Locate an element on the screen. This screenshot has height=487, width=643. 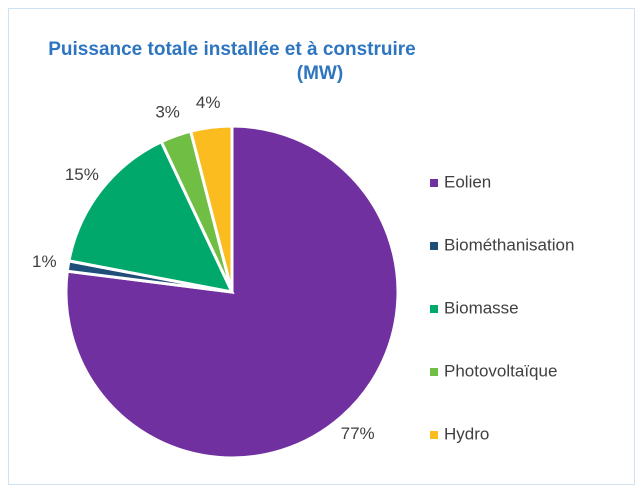
chart-title: (MW) is located at coordinates (320, 73).